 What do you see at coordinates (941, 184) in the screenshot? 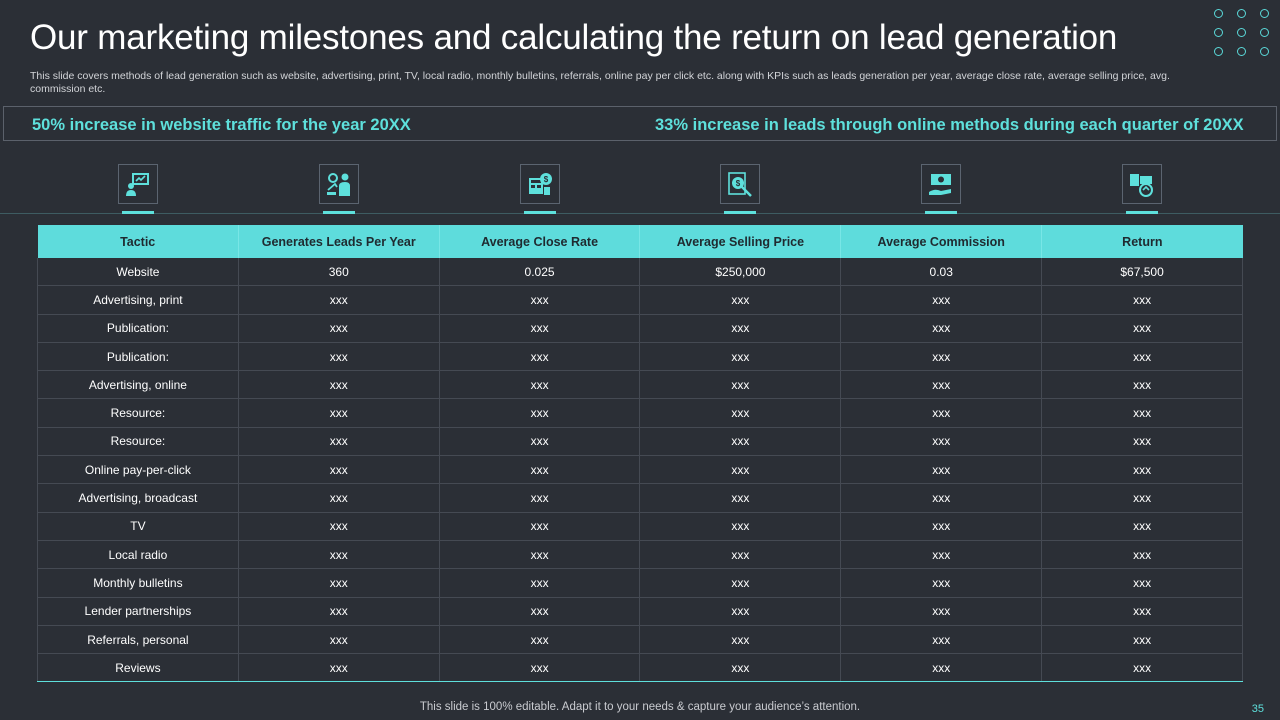
I see `money-hand-icon` at bounding box center [941, 184].